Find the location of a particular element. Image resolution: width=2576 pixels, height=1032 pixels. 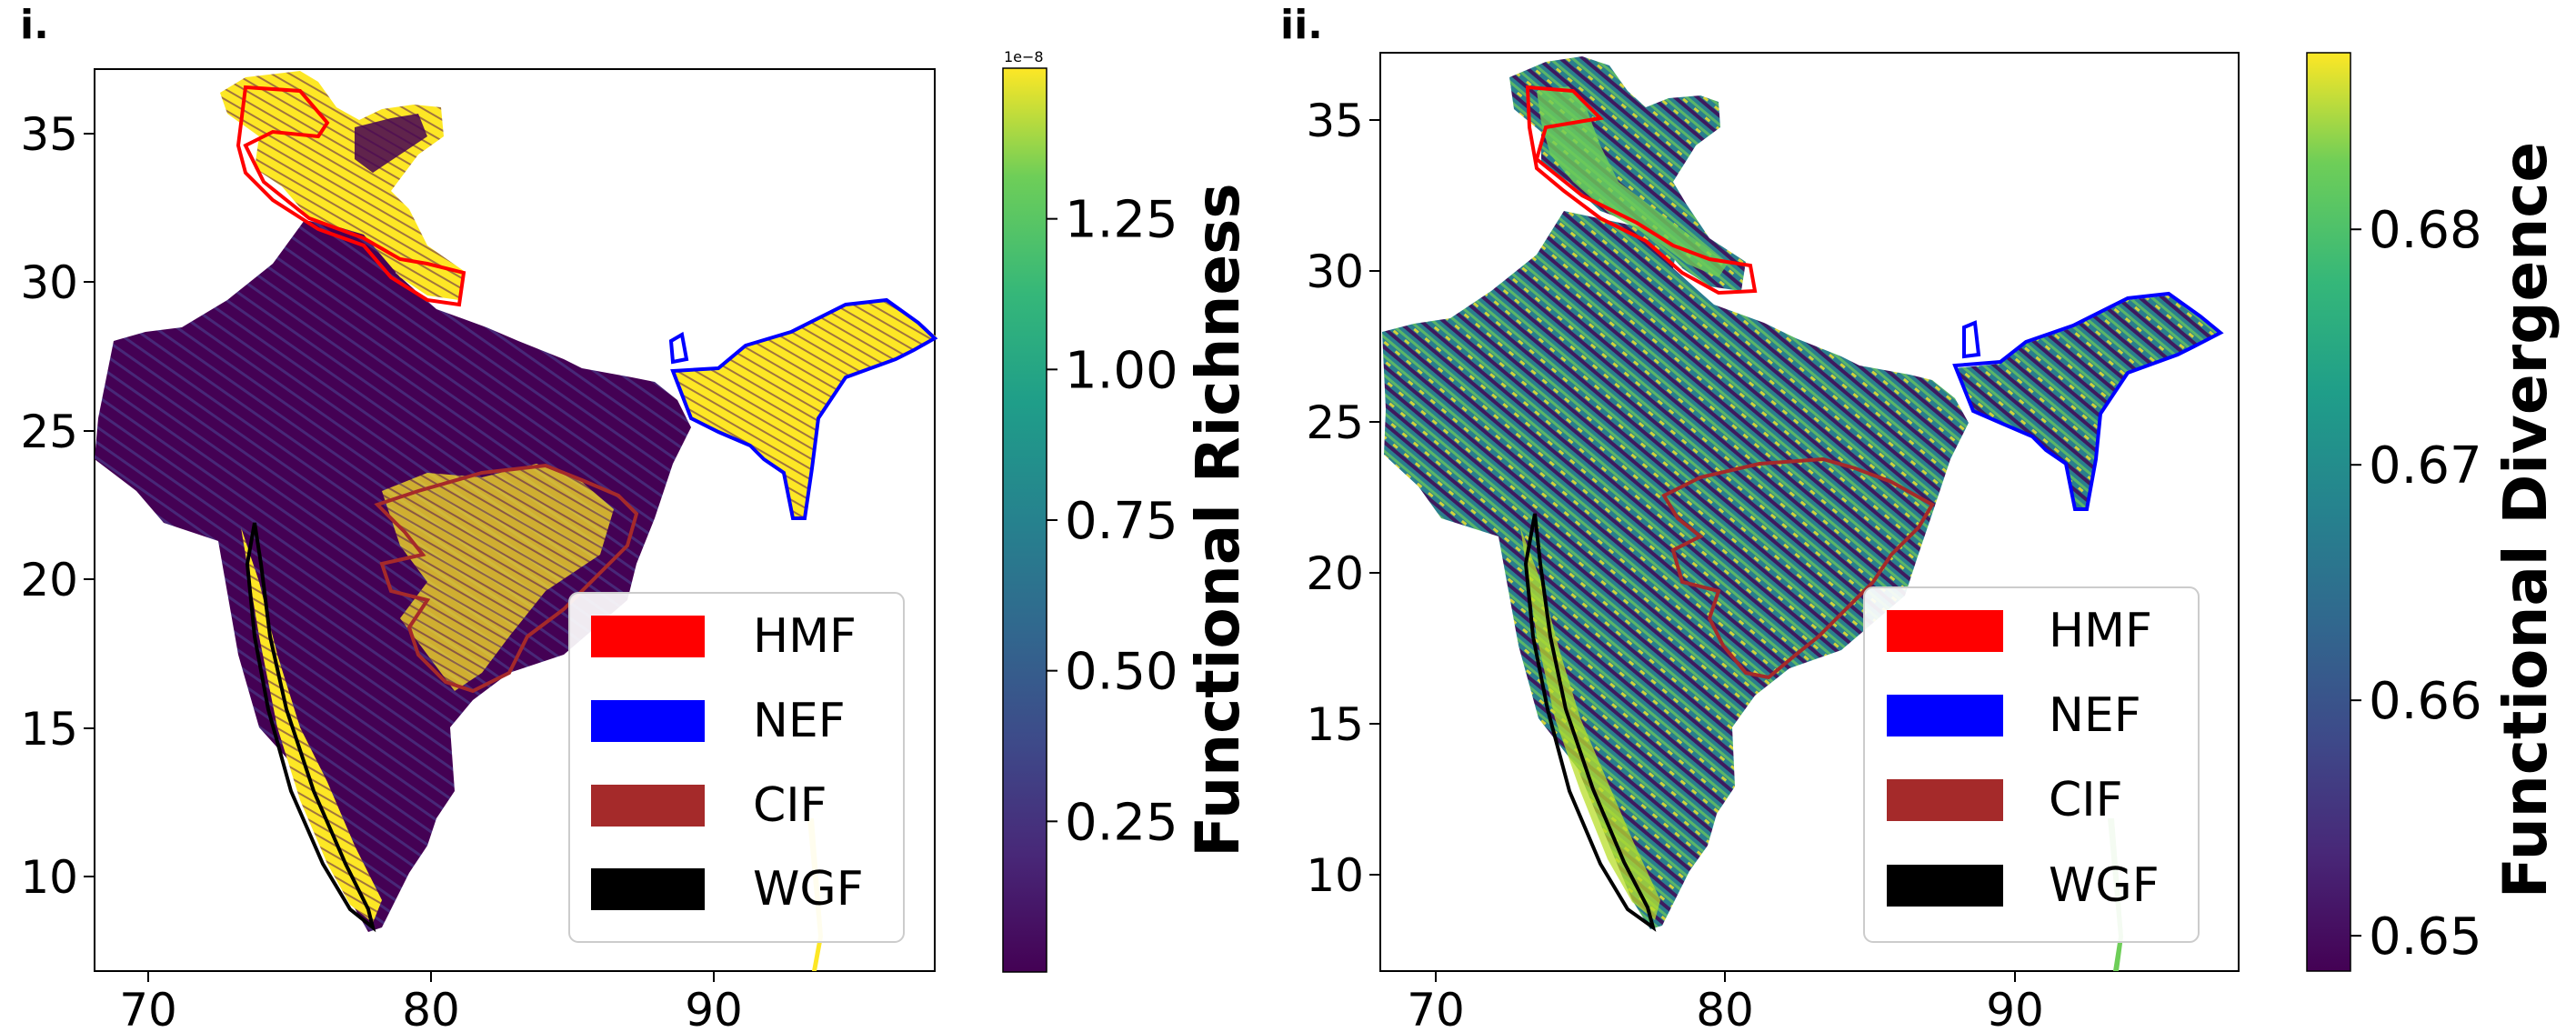

colorbar-ticks: 0.25 0.50 0.75 1.00 1.25 is located at coordinates (1112, 521).